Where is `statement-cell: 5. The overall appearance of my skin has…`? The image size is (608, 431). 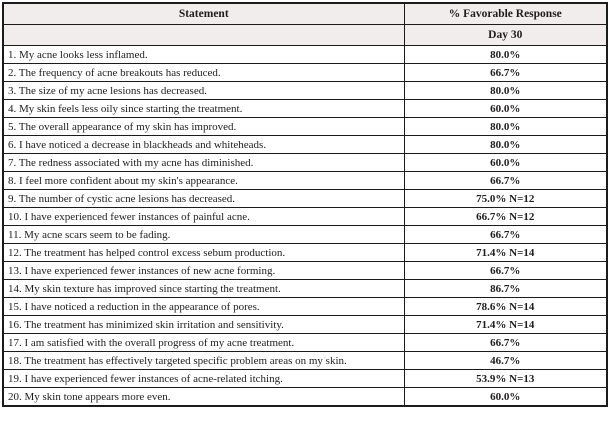
statement-cell: 5. The overall appearance of my skin has… is located at coordinates (203, 126).